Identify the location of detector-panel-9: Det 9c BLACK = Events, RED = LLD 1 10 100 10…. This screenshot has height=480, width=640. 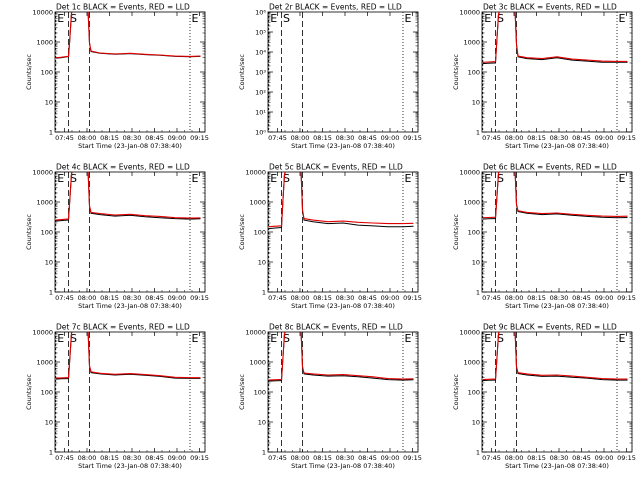
(544, 397).